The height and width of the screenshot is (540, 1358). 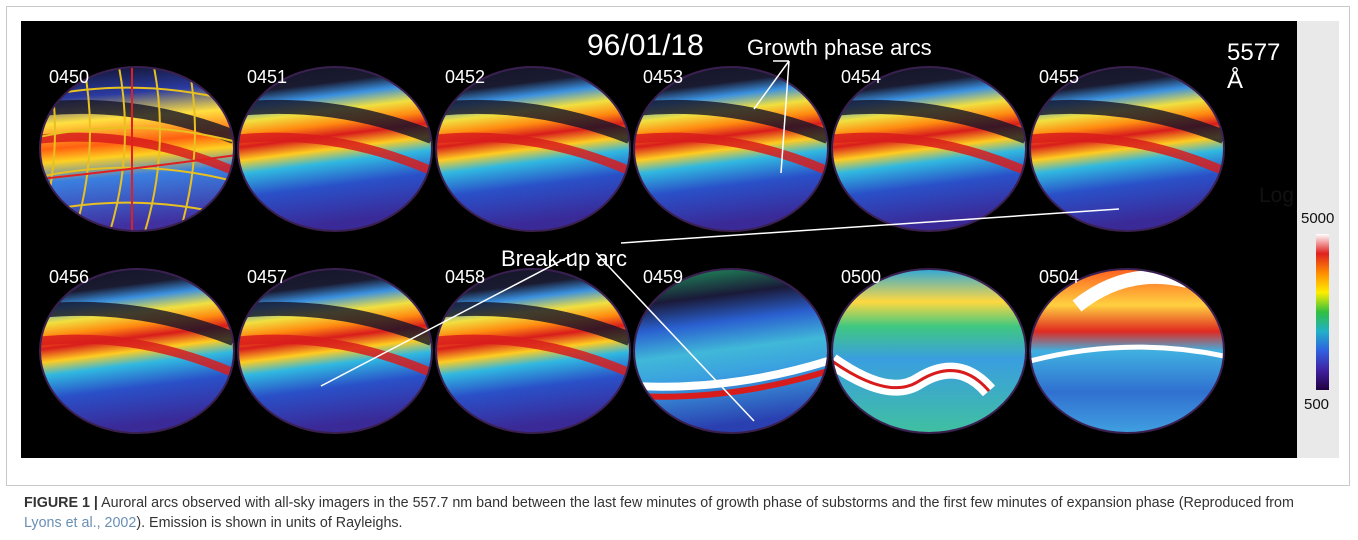 I want to click on timestamp-0456: 0456, so click(x=69, y=277).